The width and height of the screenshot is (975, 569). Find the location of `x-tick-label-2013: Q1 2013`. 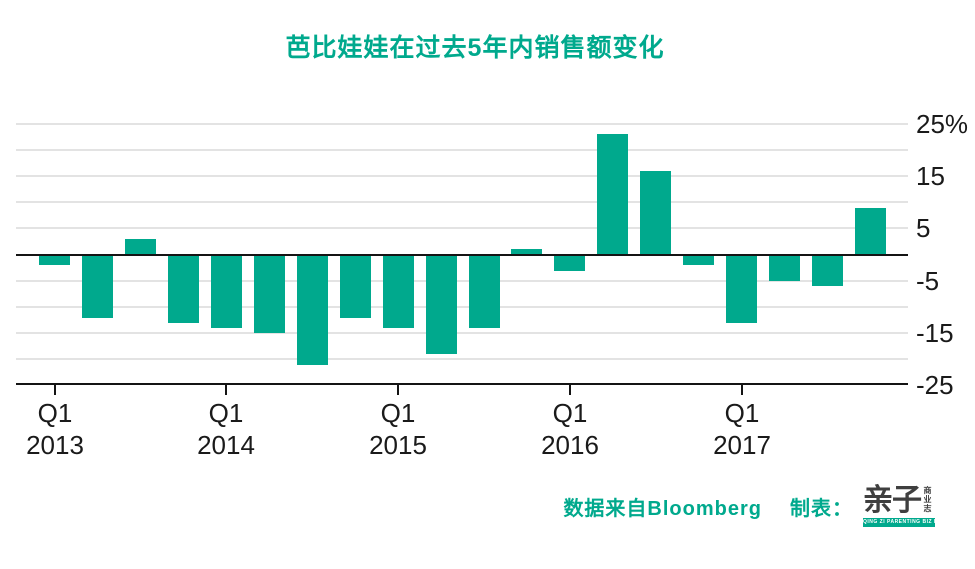

x-tick-label-2013: Q1 2013 is located at coordinates (57, 429).